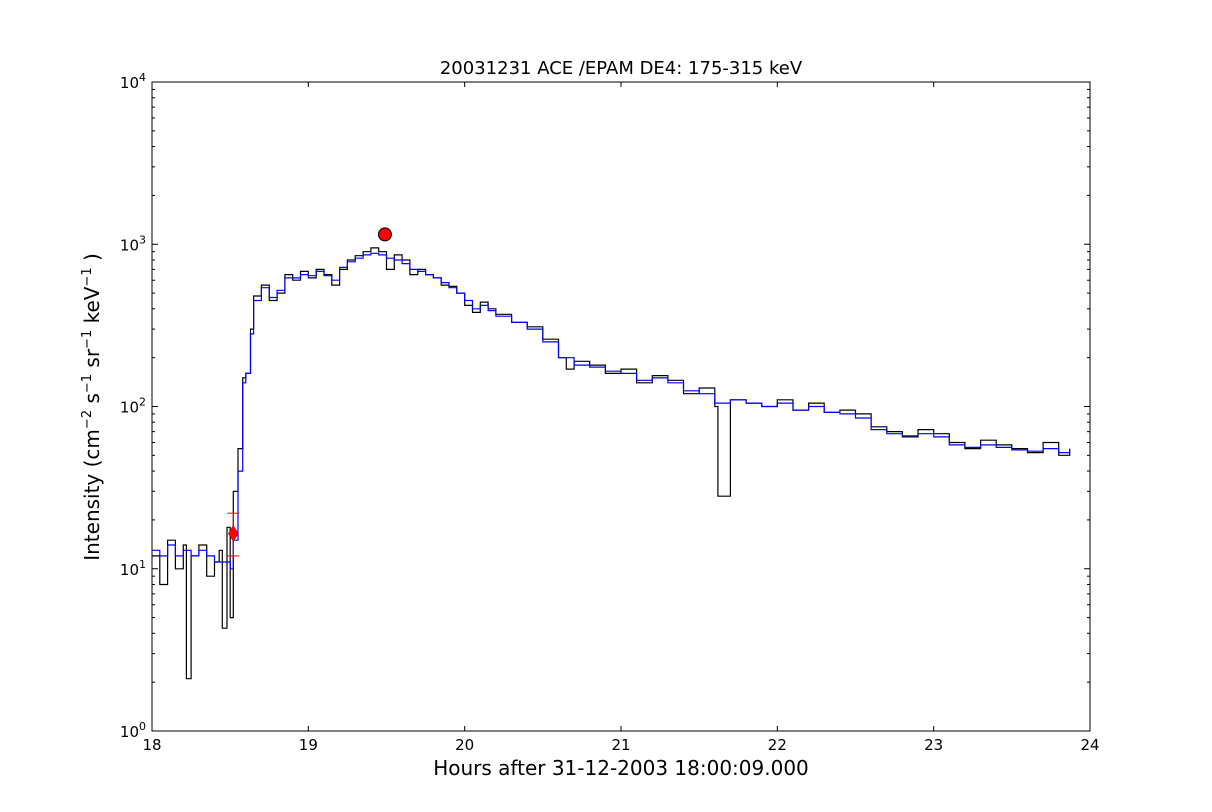 This screenshot has width=1212, height=812. What do you see at coordinates (1089, 745) in the screenshot?
I see `x-tick-label: 24` at bounding box center [1089, 745].